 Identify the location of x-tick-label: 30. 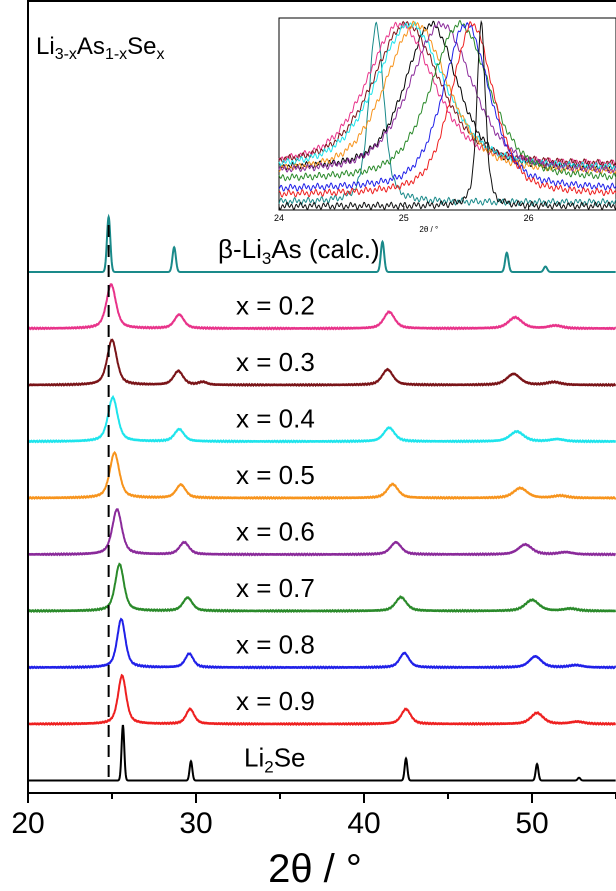
(195, 823).